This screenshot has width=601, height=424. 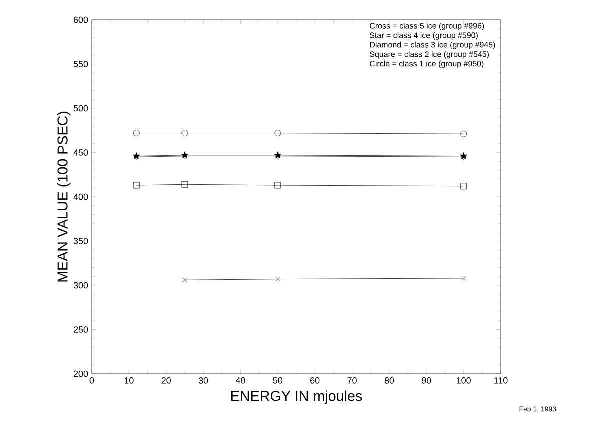 What do you see at coordinates (81, 108) in the screenshot?
I see `y-tick-label: 500` at bounding box center [81, 108].